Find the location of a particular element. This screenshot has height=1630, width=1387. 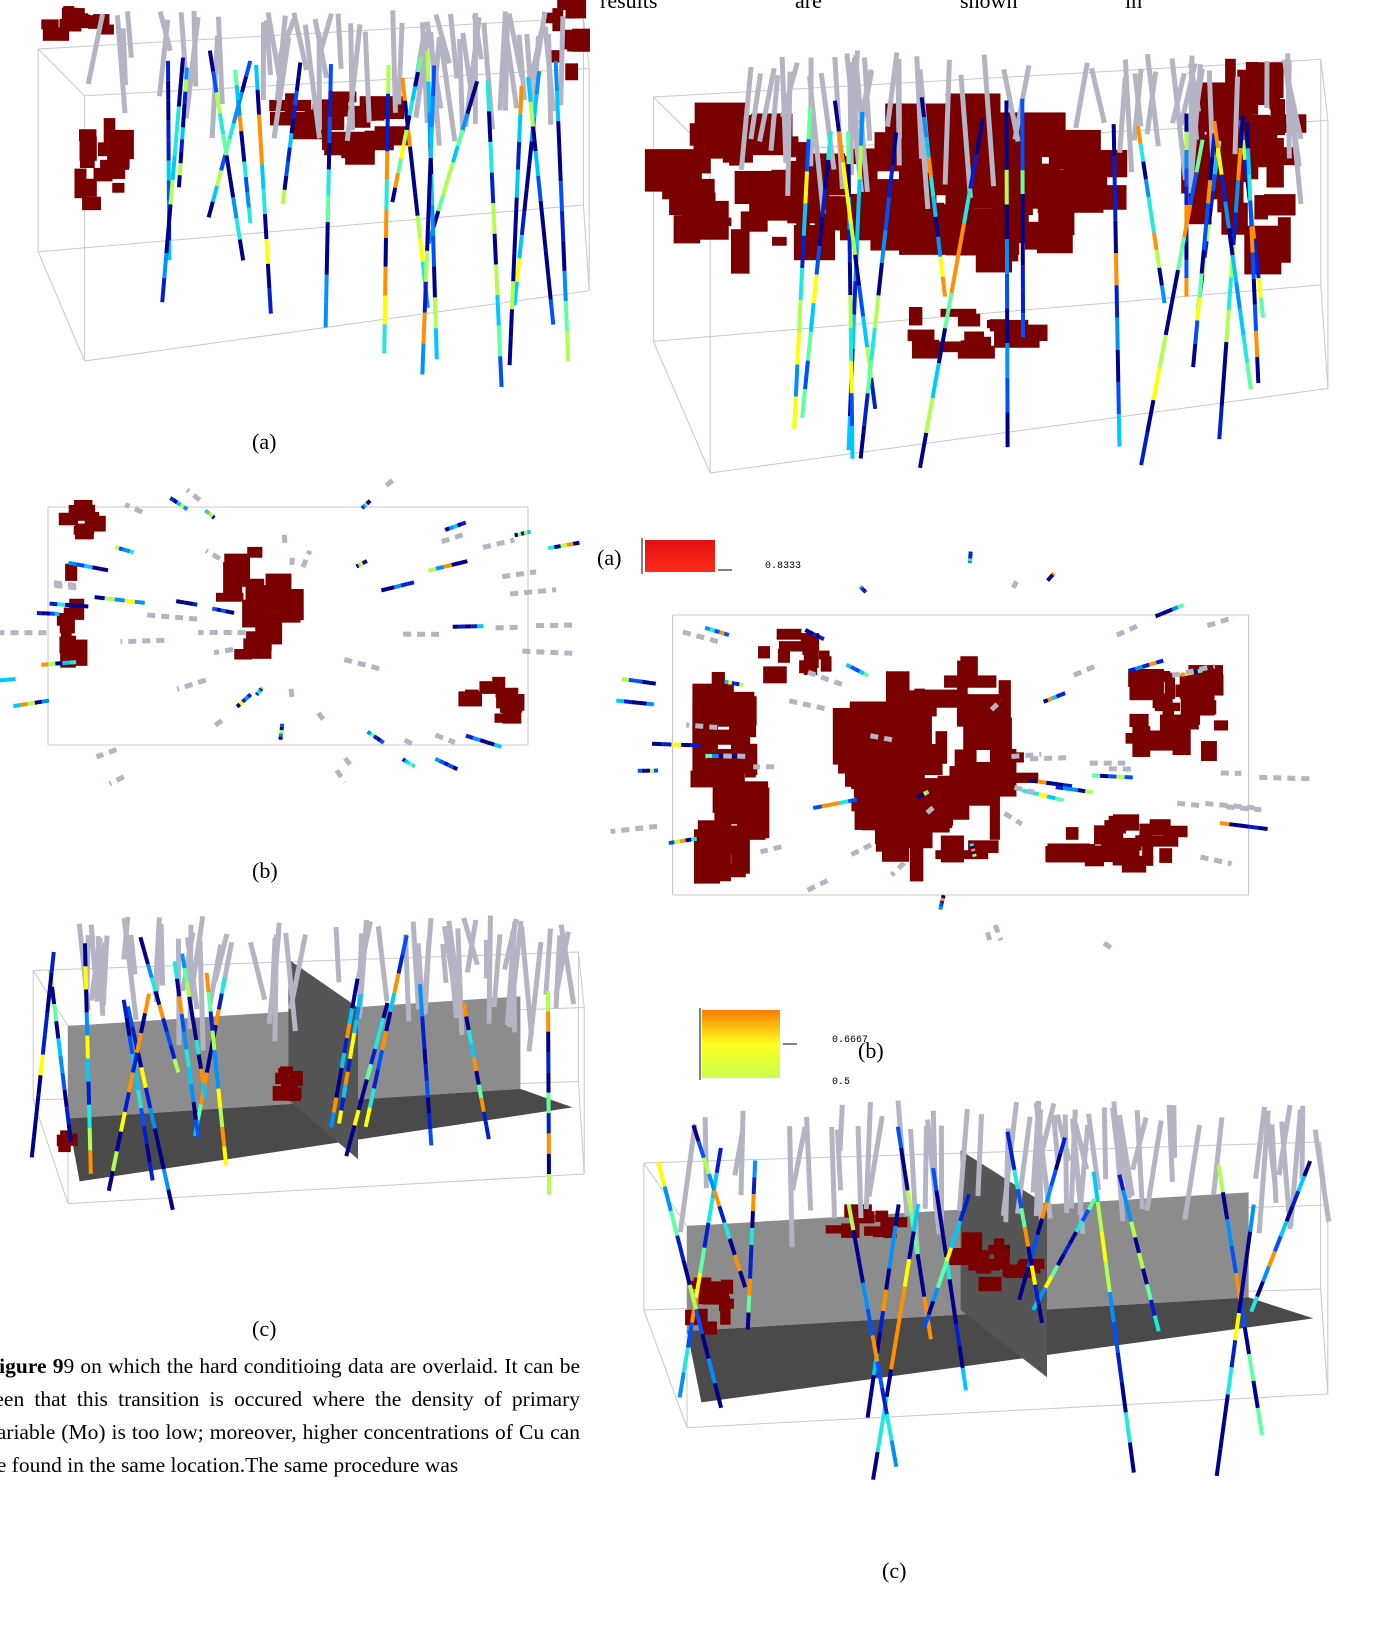

scene-plan is located at coordinates (290, 630).